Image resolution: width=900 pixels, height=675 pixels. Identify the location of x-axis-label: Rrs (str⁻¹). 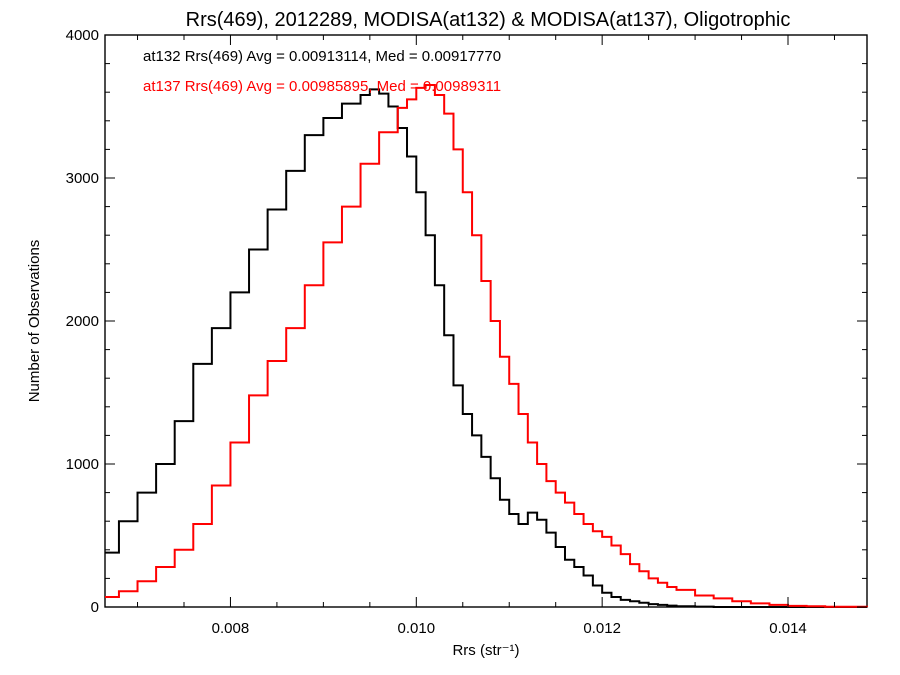
(485, 650).